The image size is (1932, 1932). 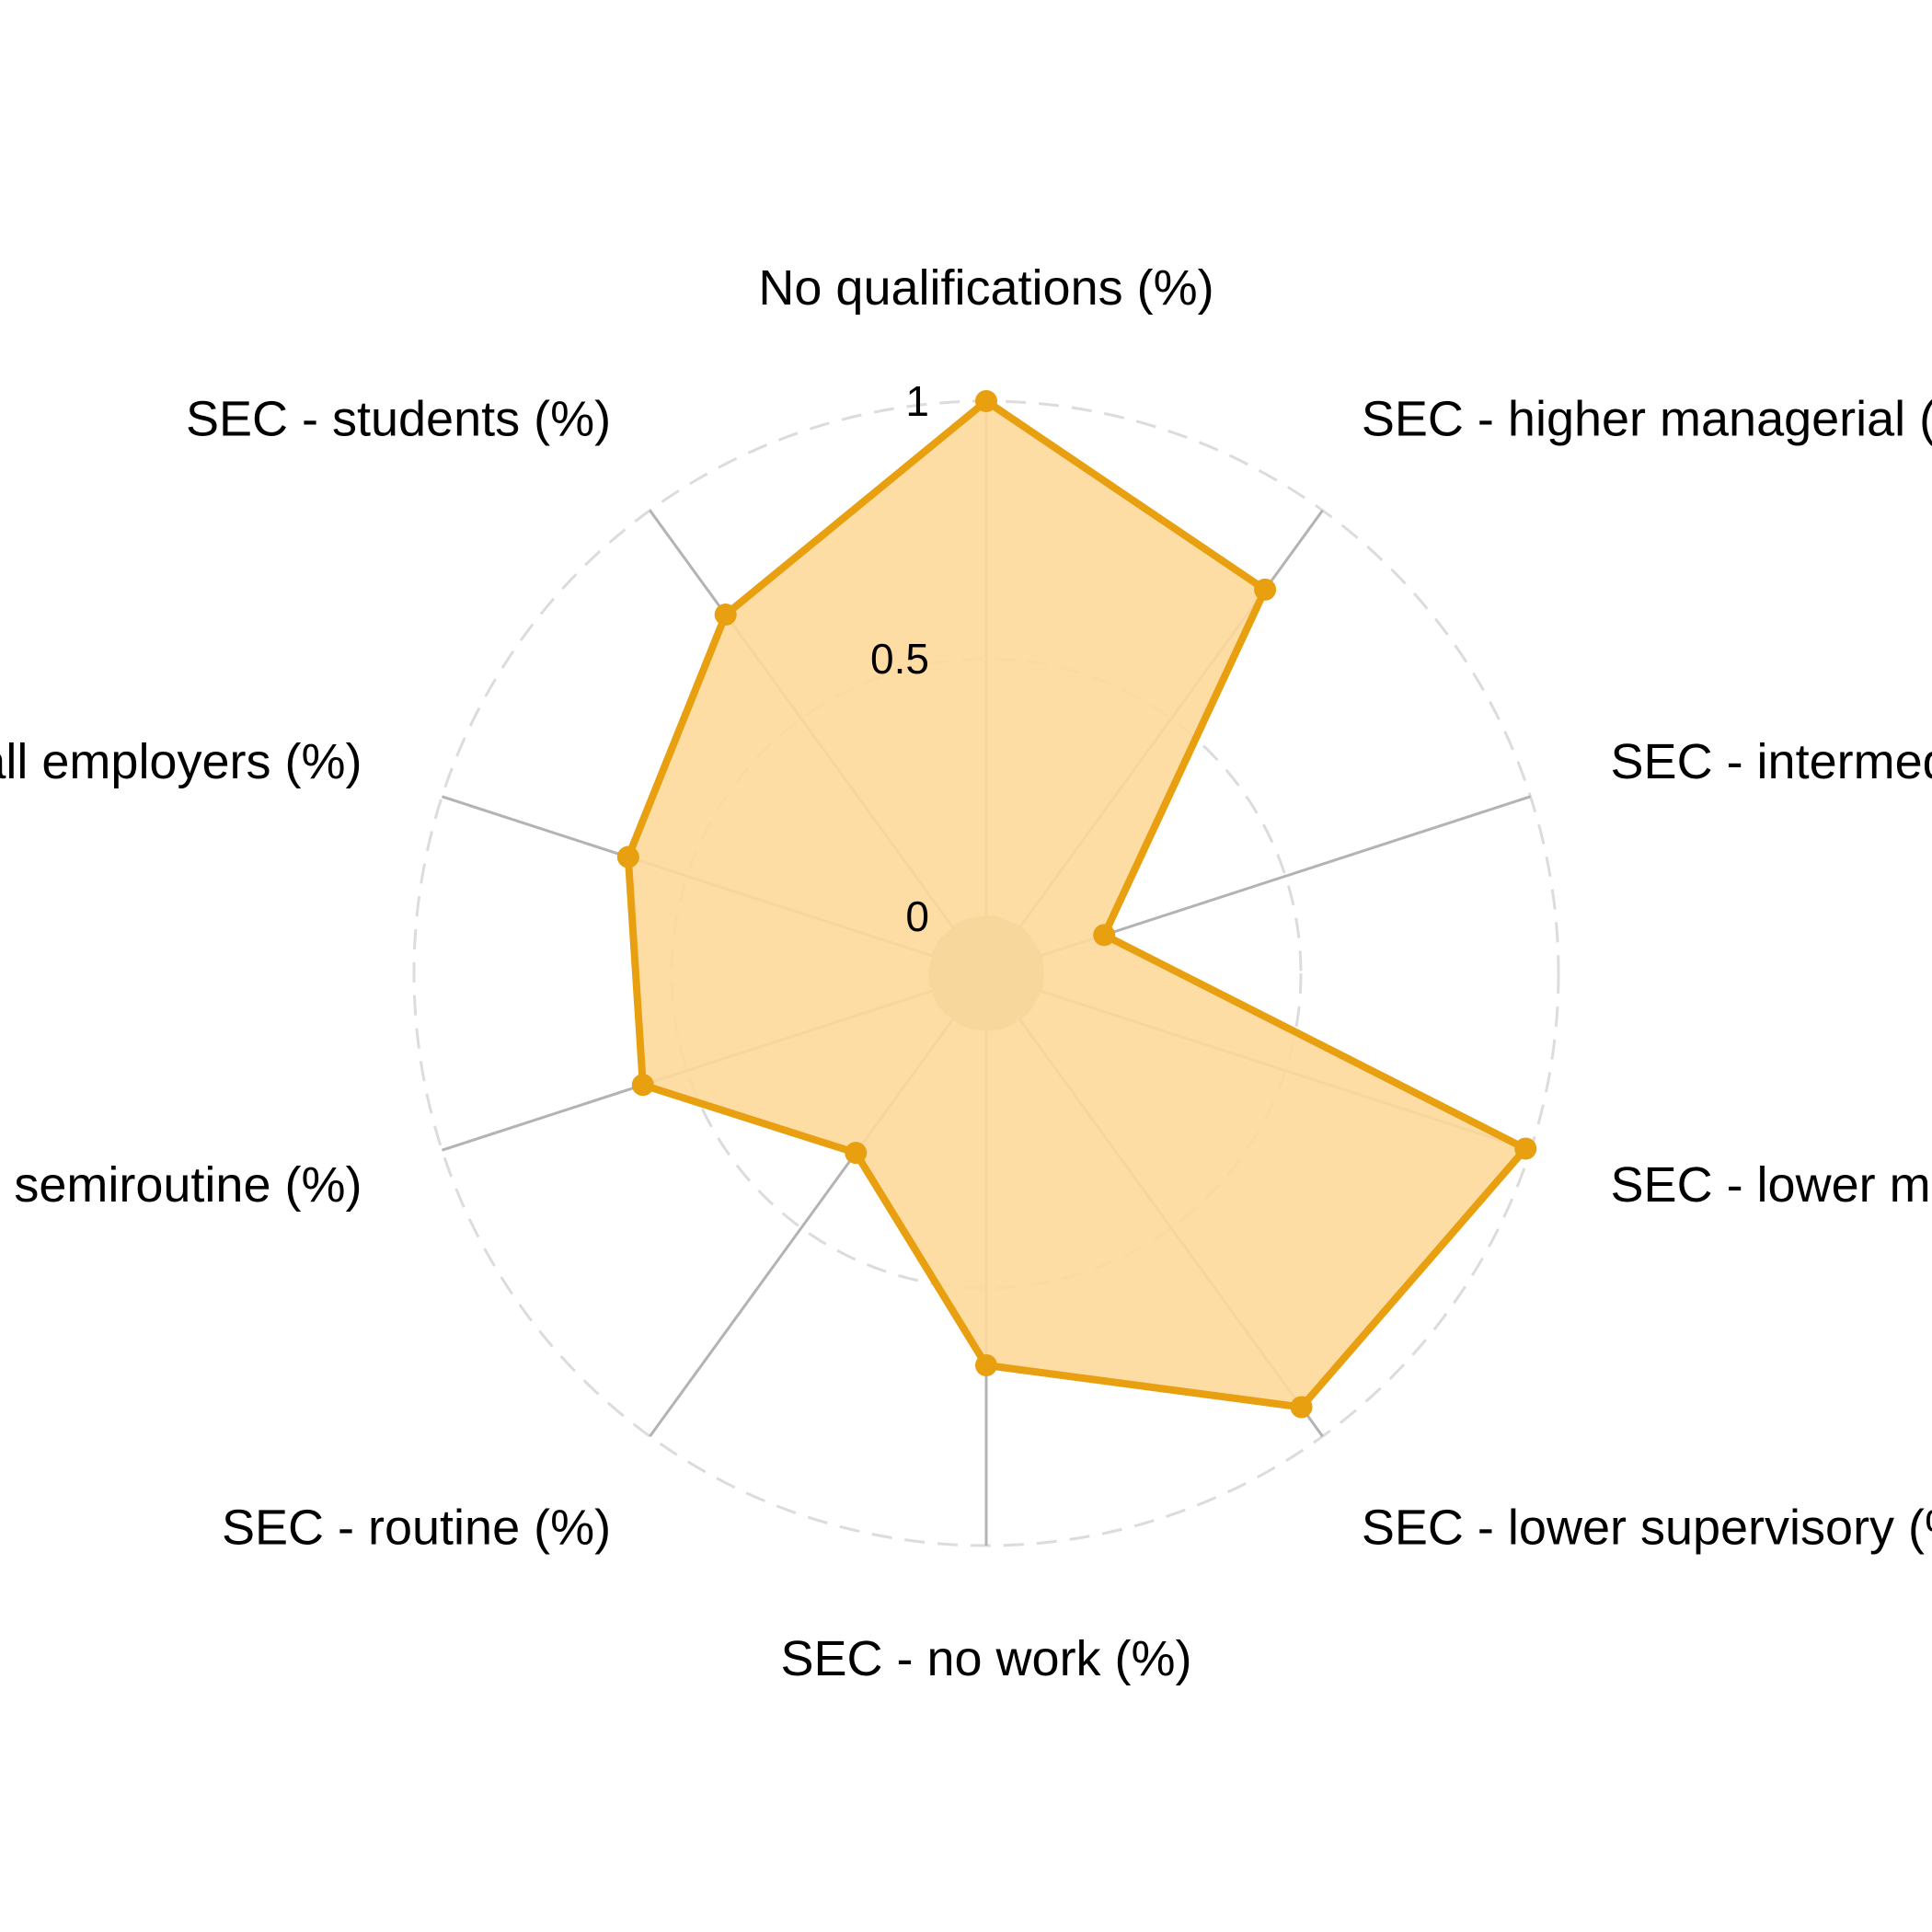 I want to click on axis-label-6: SEC - routine (%), so click(x=416, y=1528).